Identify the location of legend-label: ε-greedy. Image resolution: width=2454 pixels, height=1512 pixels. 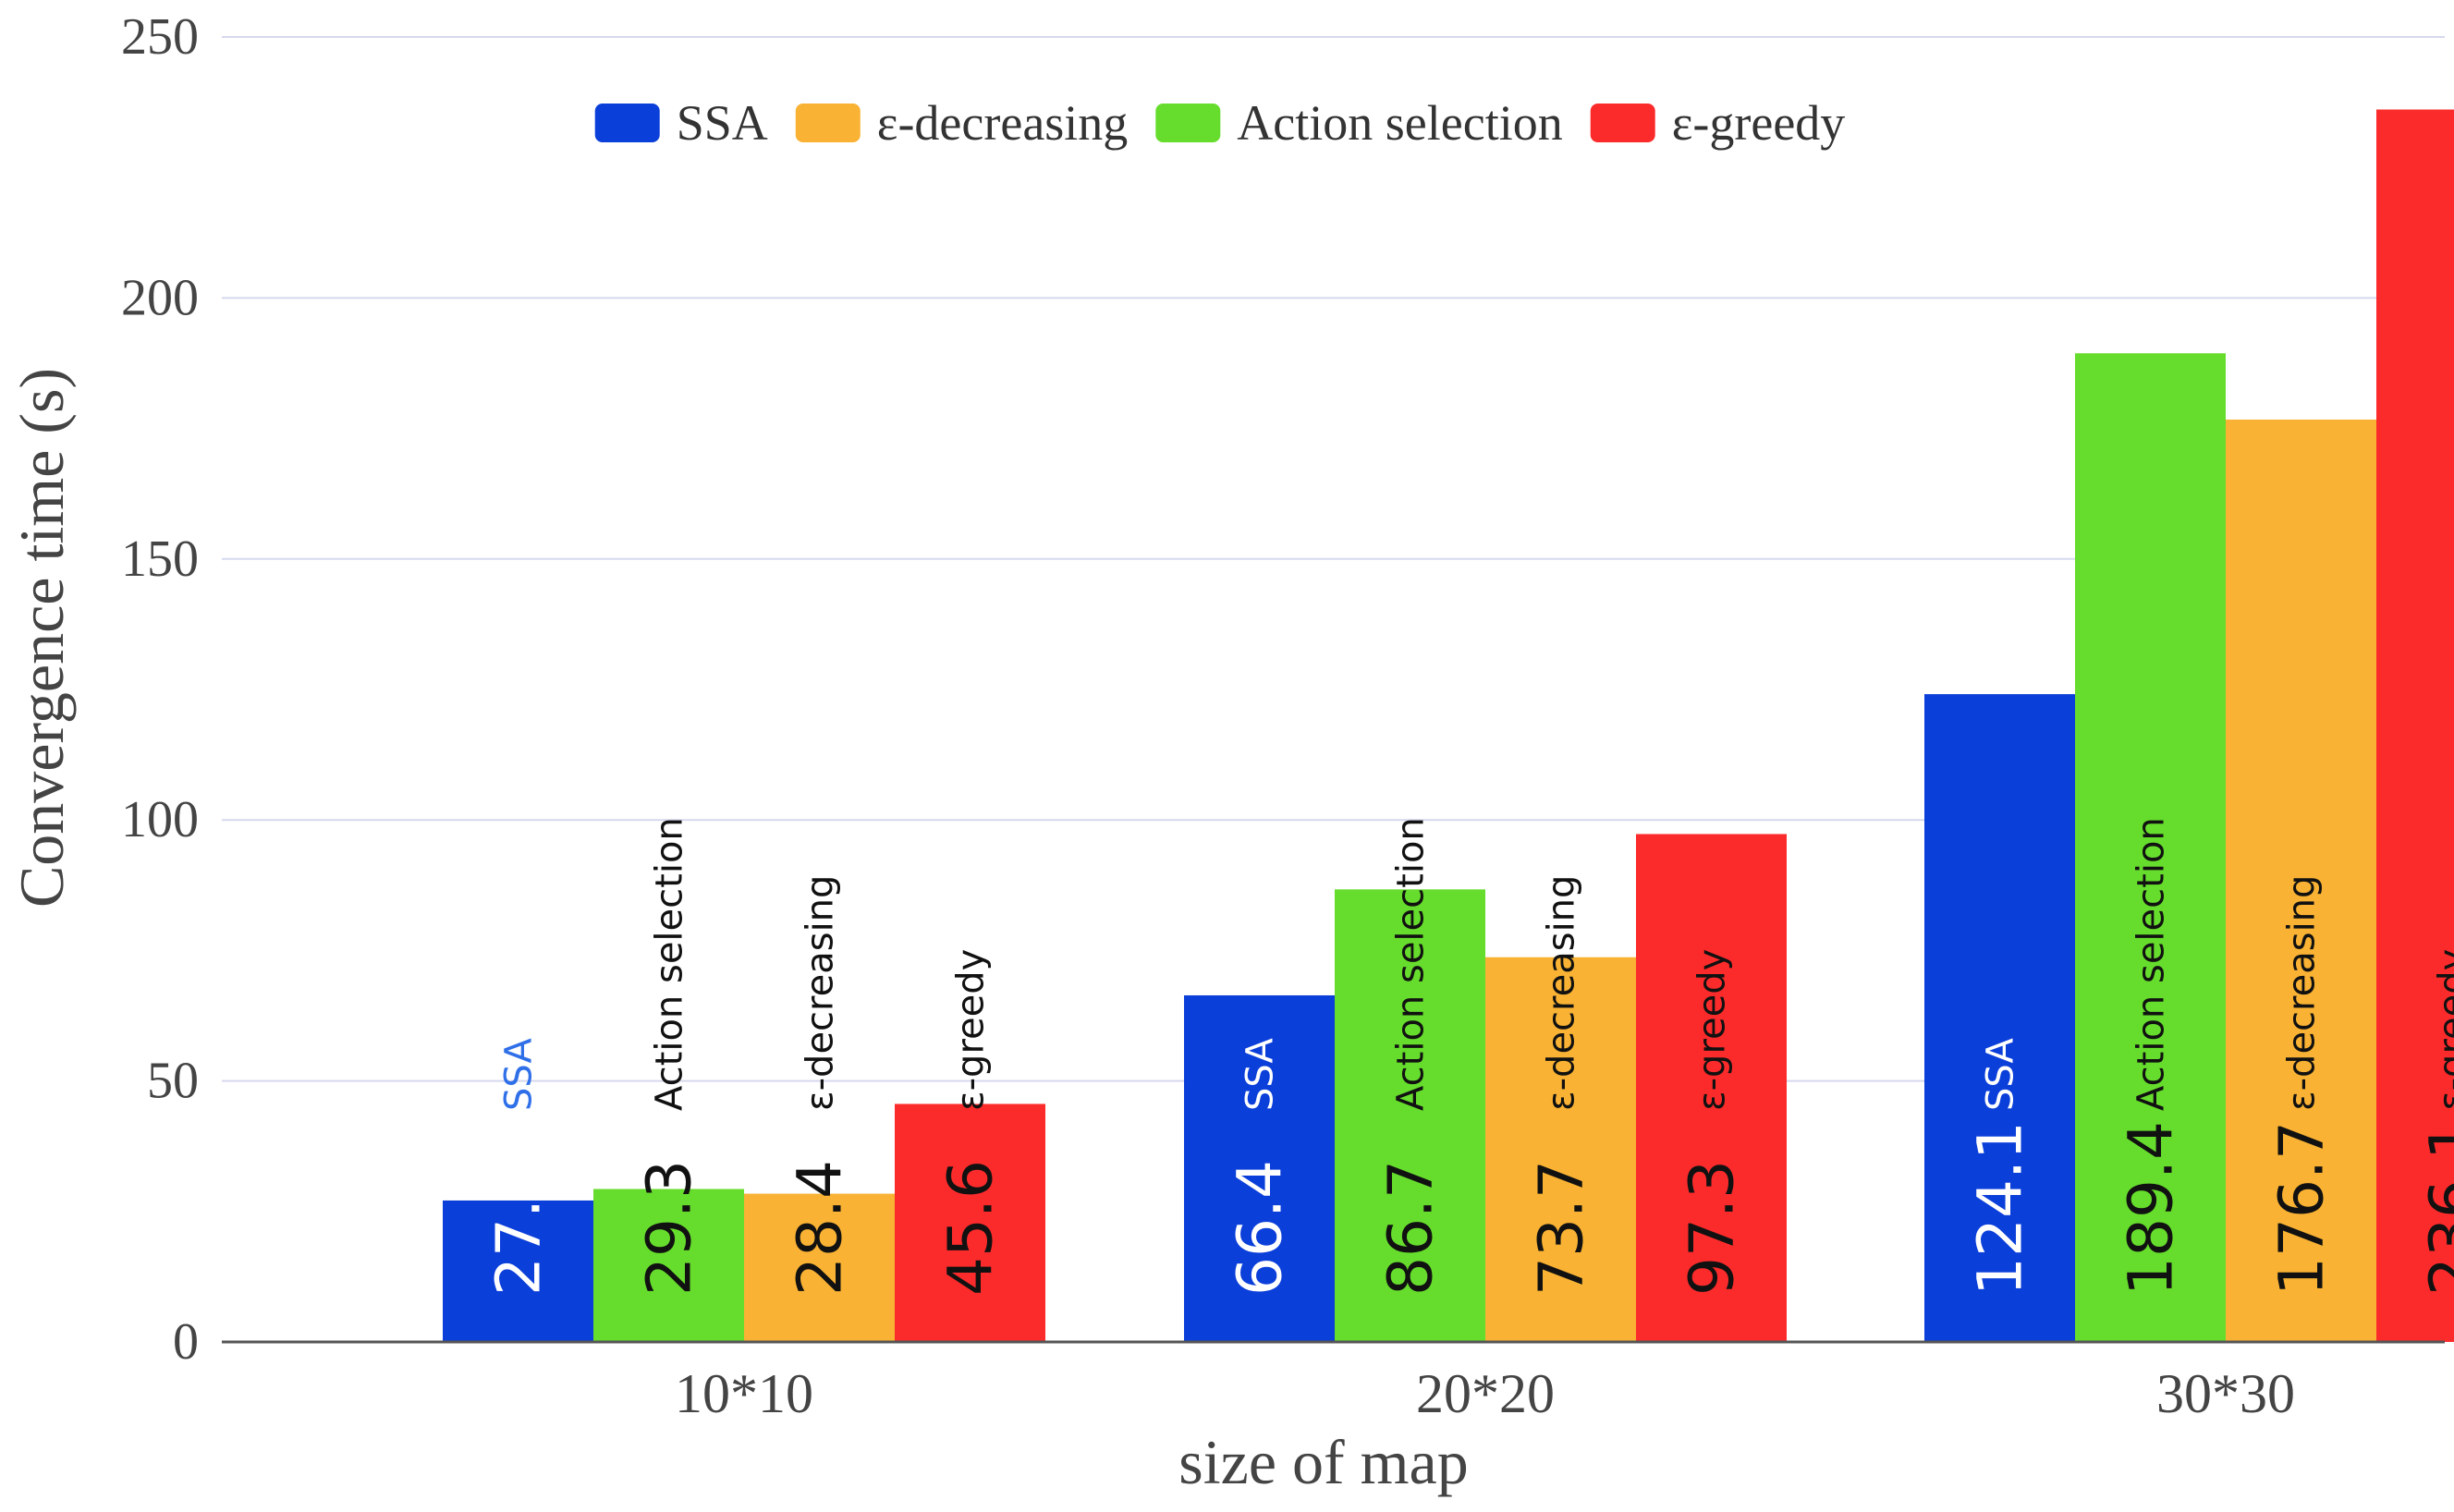
(1759, 123).